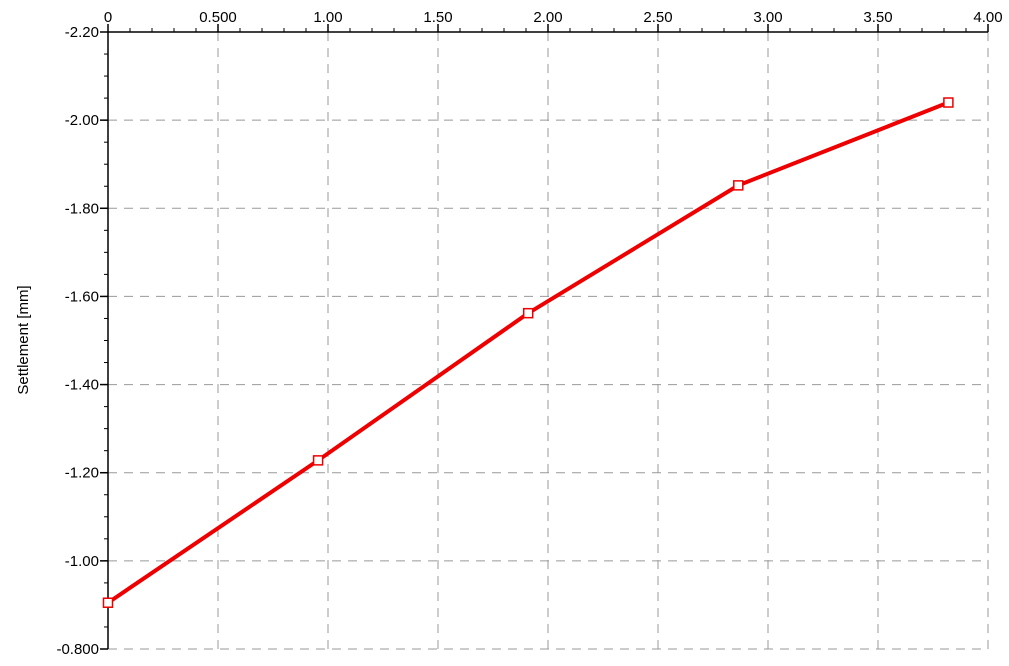 The width and height of the screenshot is (1009, 666). I want to click on x-tick-label: 0.500, so click(218, 17).